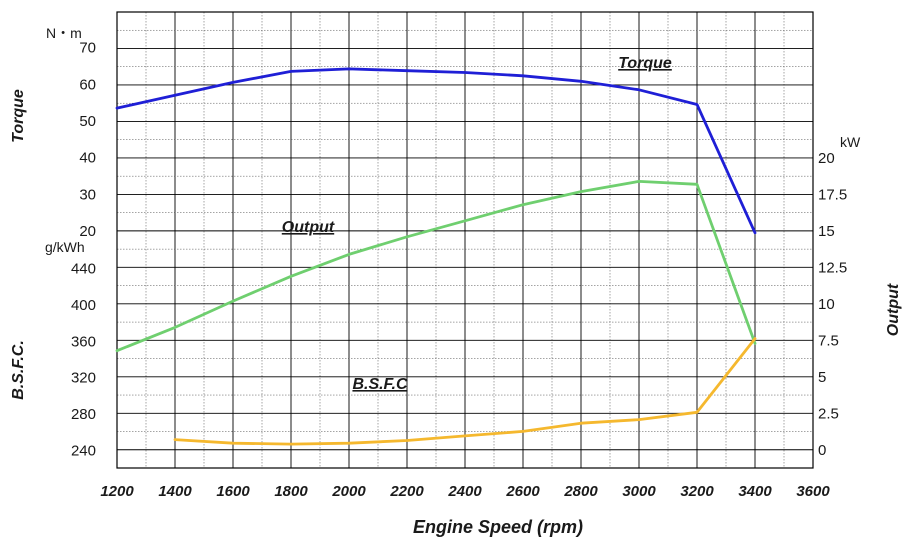 The height and width of the screenshot is (540, 904). What do you see at coordinates (522, 491) in the screenshot?
I see `x-tick-label: 2600` at bounding box center [522, 491].